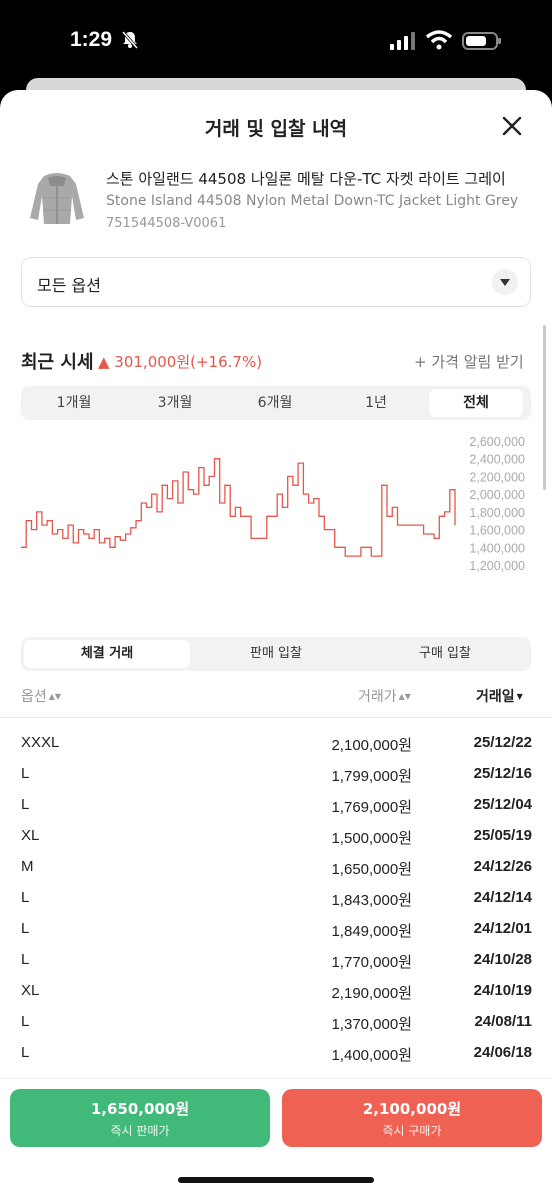  I want to click on close-icon, so click(512, 126).